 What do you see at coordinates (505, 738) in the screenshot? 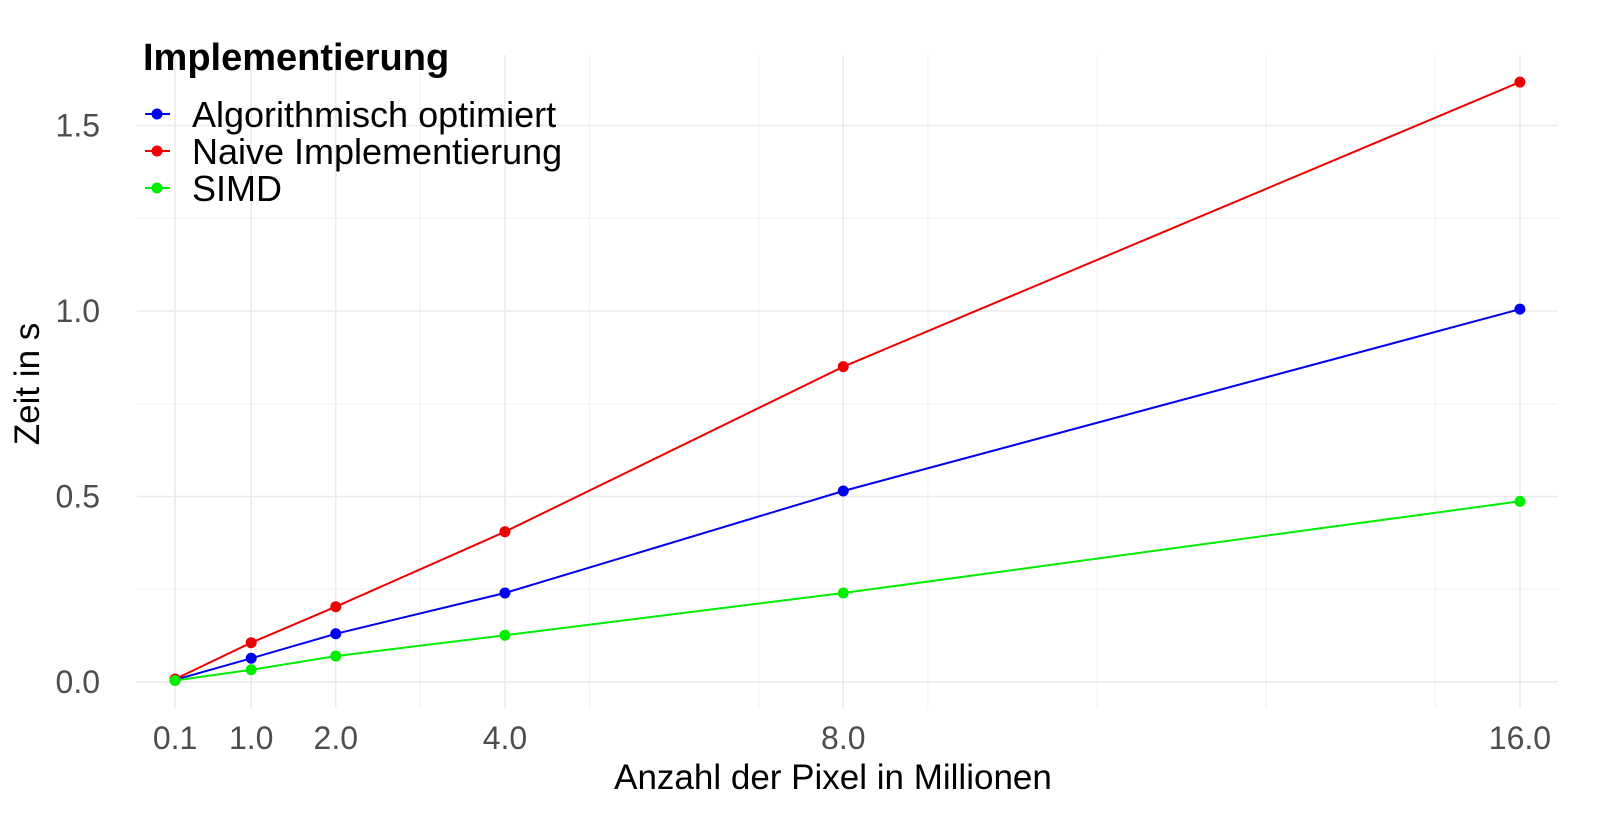
I see `x-tick-label: 4.0` at bounding box center [505, 738].